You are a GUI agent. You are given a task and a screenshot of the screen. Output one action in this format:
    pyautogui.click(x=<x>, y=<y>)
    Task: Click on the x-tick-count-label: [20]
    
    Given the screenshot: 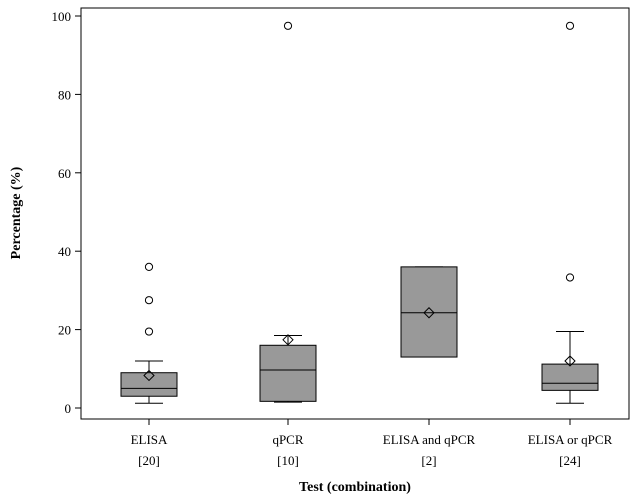 What is the action you would take?
    pyautogui.click(x=149, y=460)
    